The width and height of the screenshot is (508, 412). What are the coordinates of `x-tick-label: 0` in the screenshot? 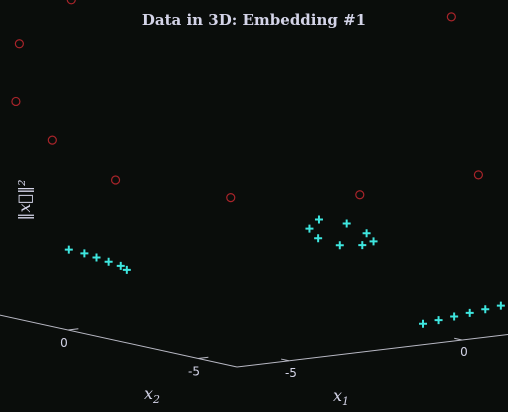 It's located at (464, 352).